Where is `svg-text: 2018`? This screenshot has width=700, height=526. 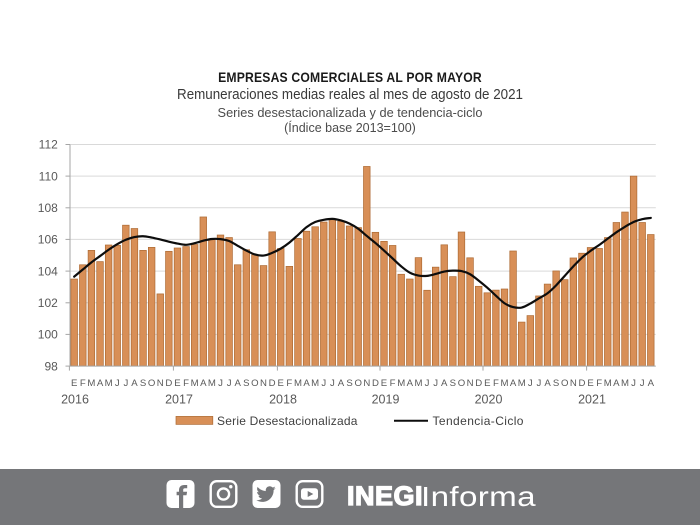 svg-text: 2018 is located at coordinates (283, 400).